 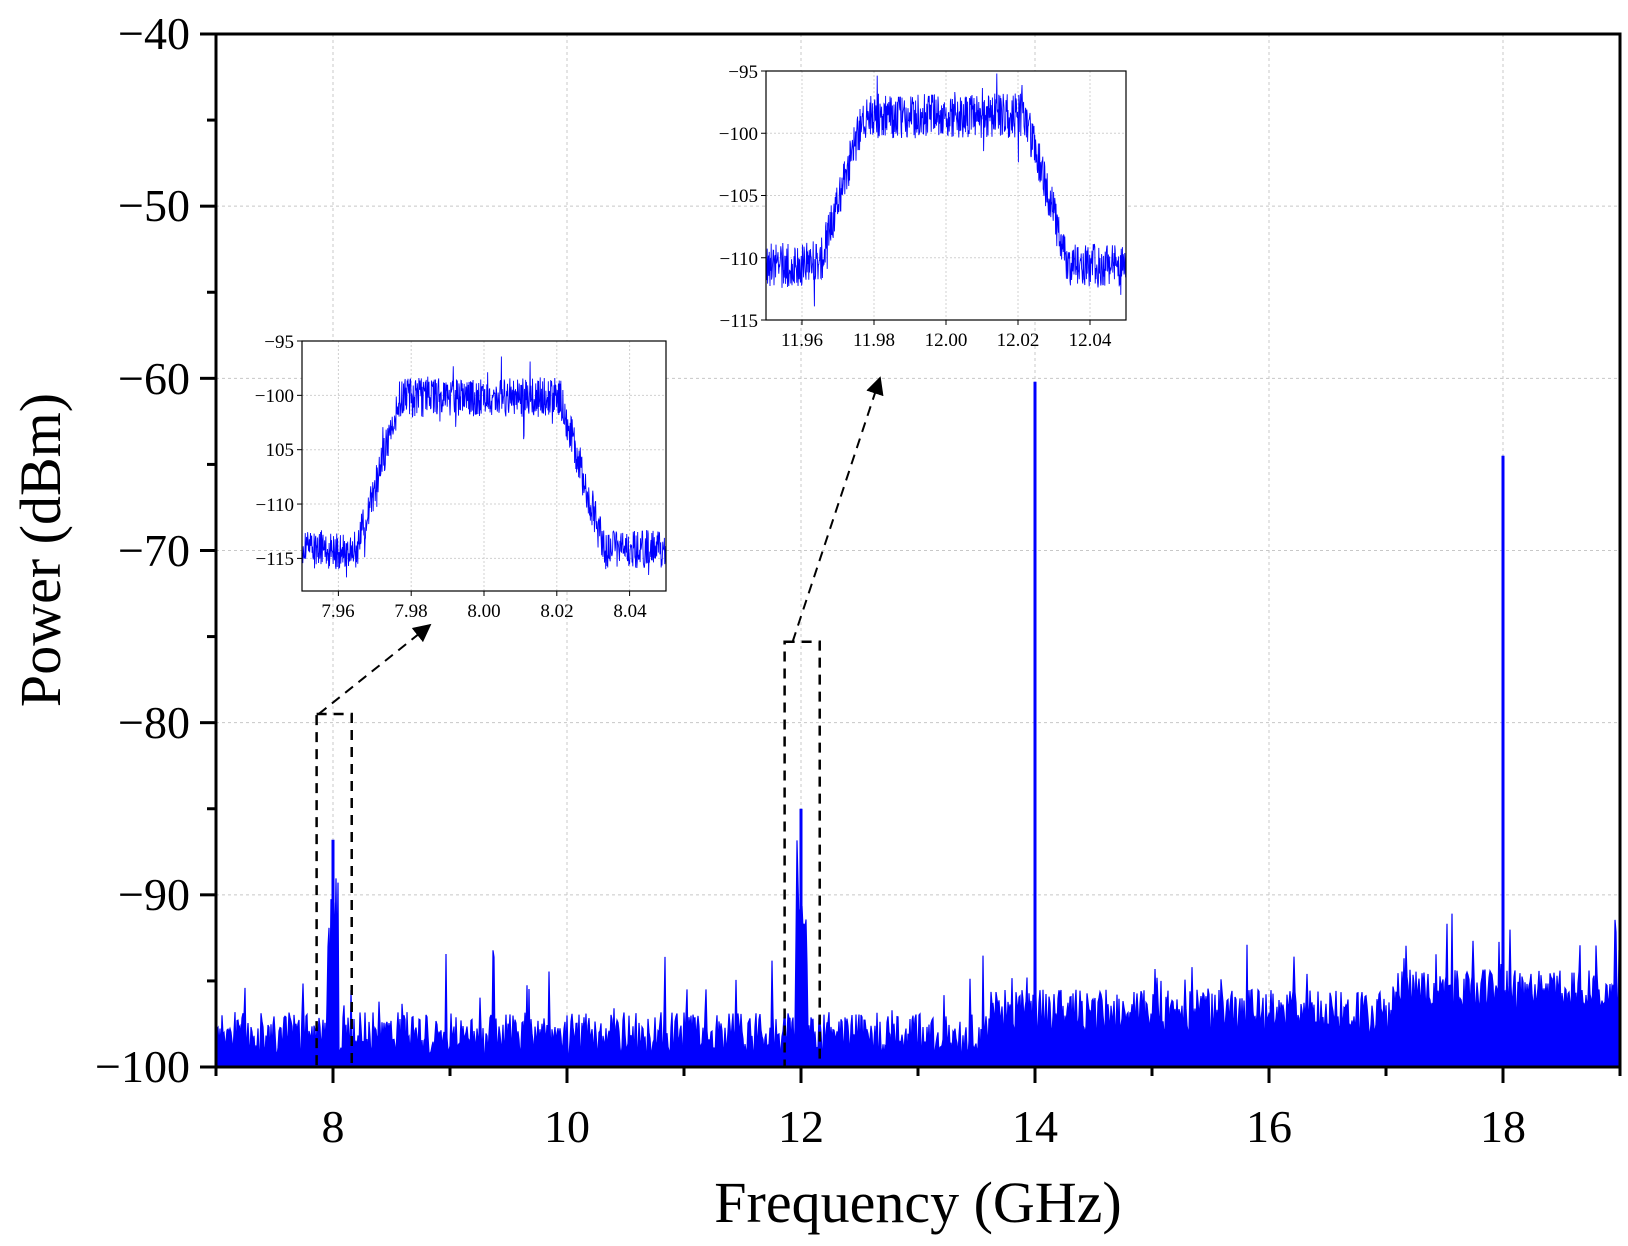 I want to click on inset-8ghz-x-tick-label: 8.04, so click(x=630, y=611).